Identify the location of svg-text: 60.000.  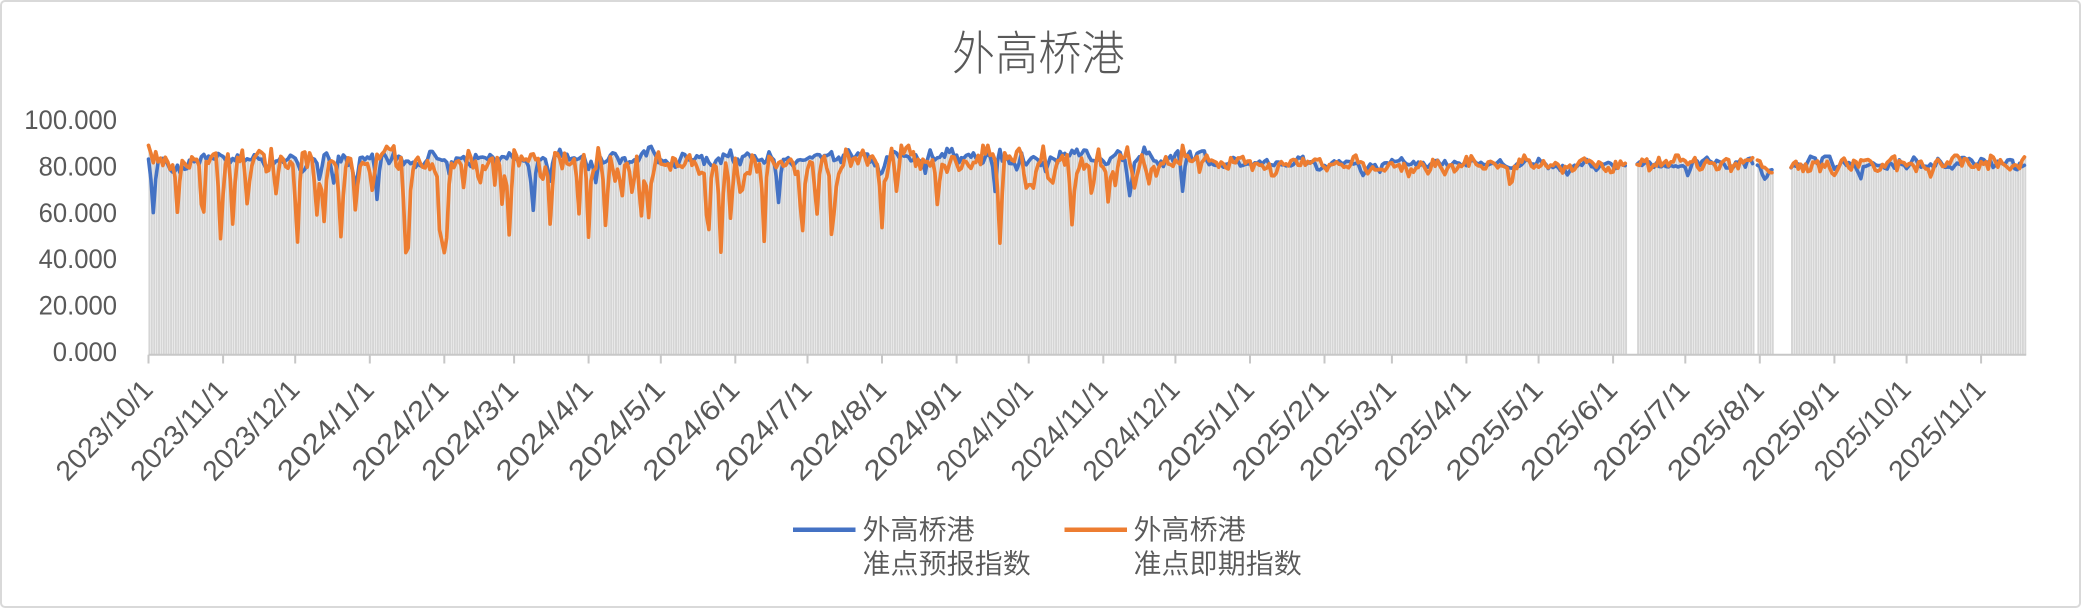
(78, 213).